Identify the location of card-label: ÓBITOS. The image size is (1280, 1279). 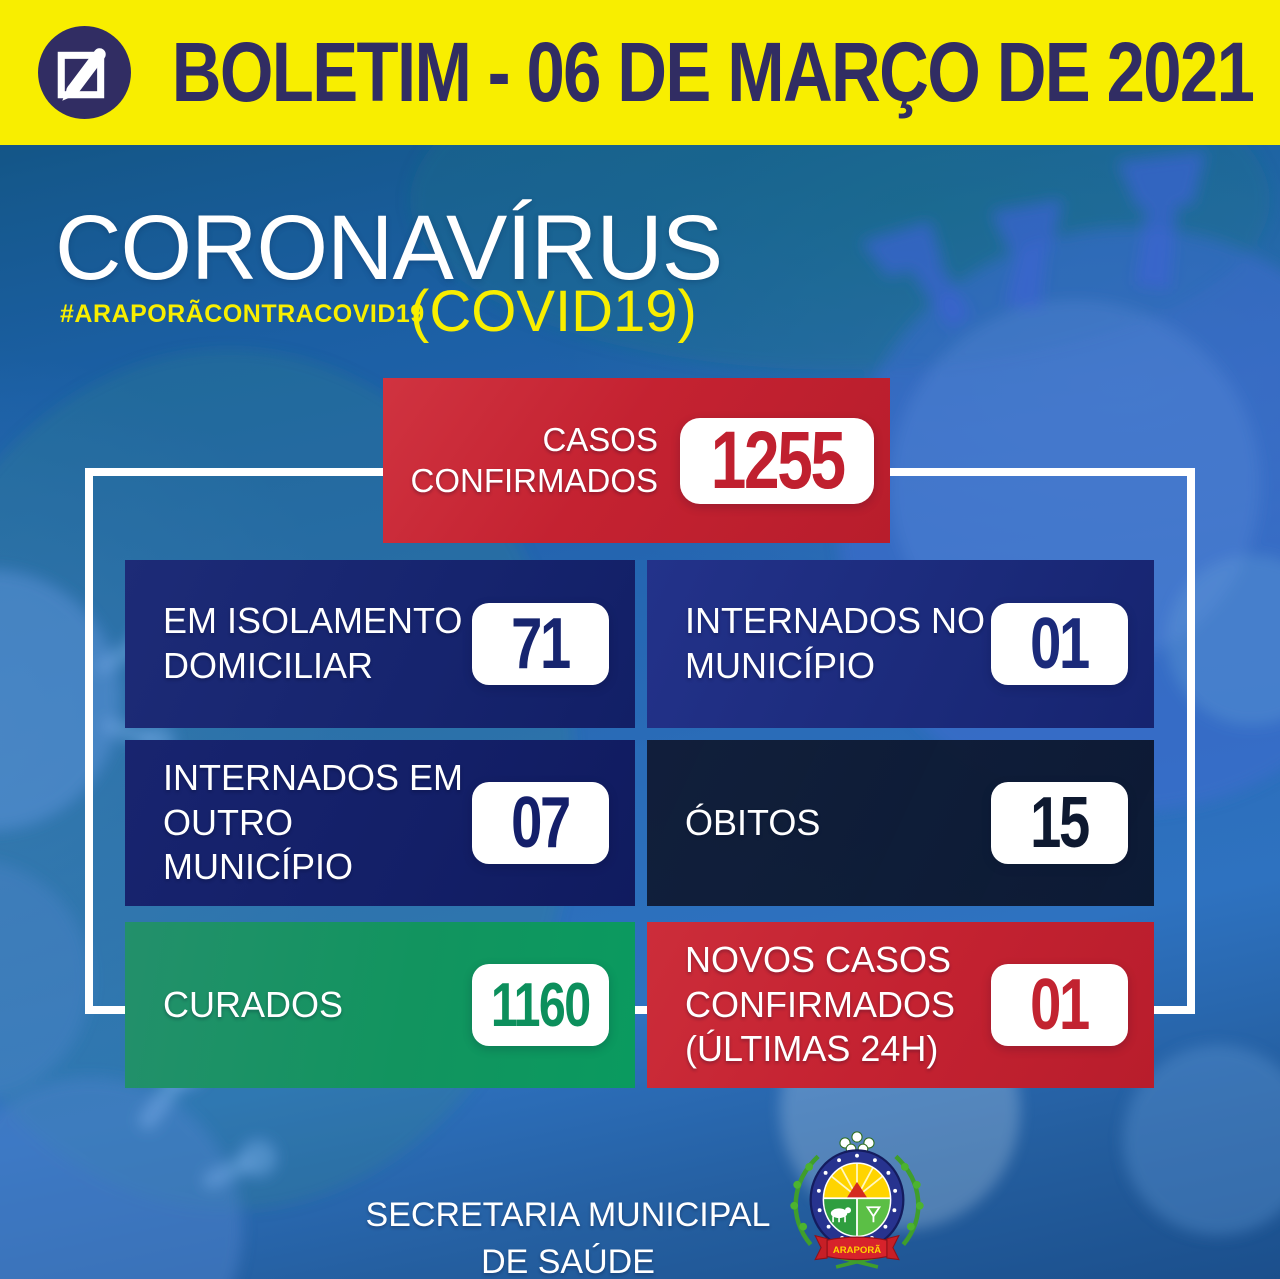
(753, 822).